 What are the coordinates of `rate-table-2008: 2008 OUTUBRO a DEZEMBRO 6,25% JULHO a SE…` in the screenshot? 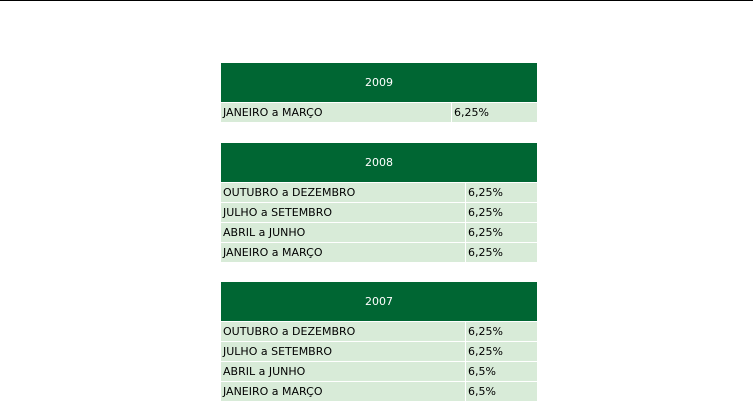 It's located at (379, 202).